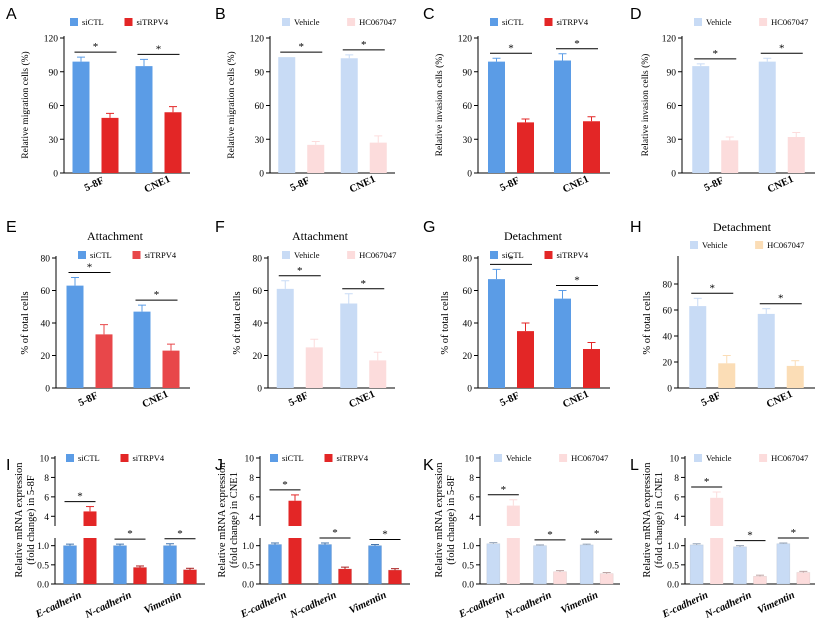  Describe the element at coordinates (673, 586) in the screenshot. I see `y-tick-label: 0.0` at that location.